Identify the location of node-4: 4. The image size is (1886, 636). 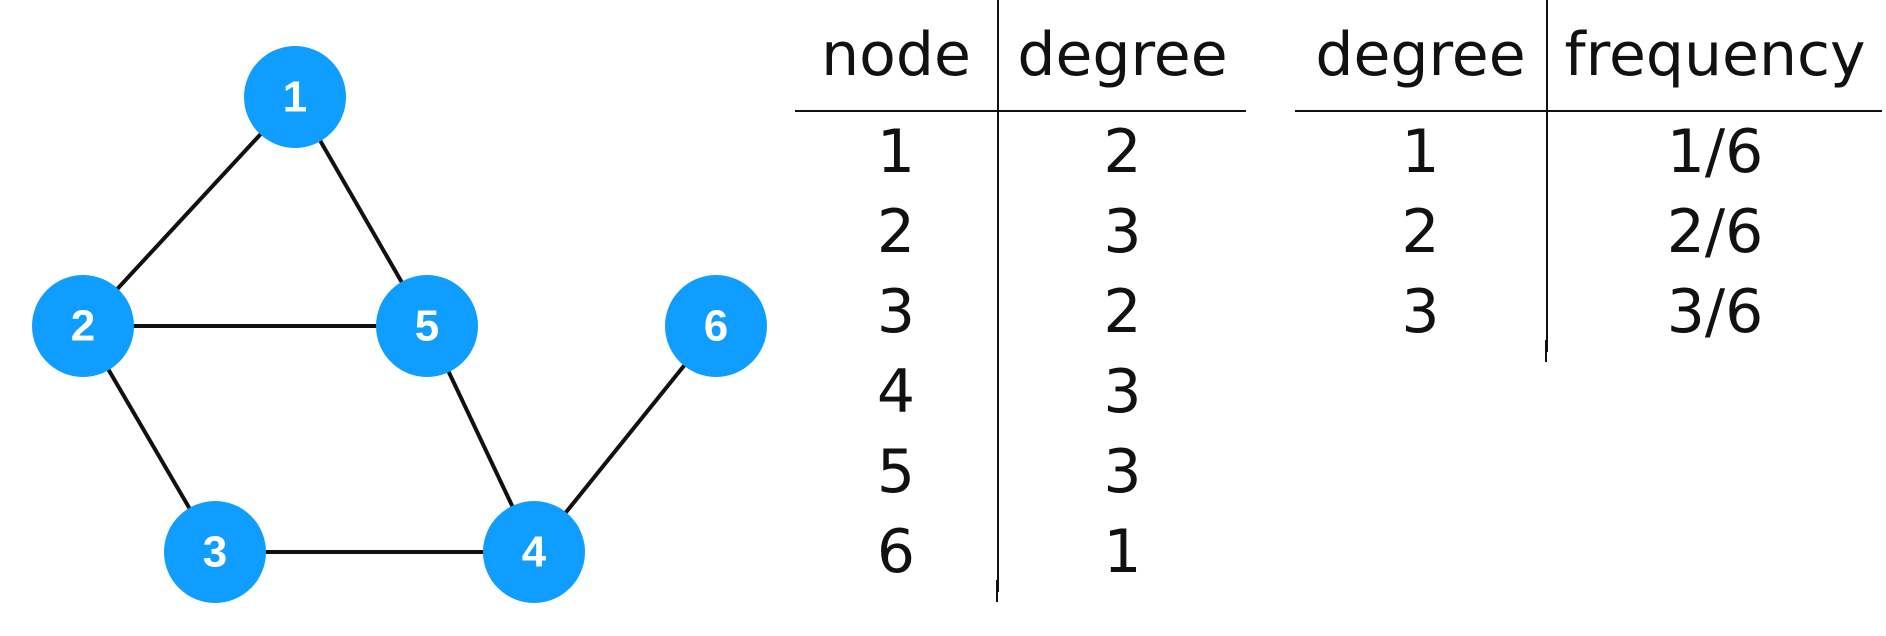
(534, 552).